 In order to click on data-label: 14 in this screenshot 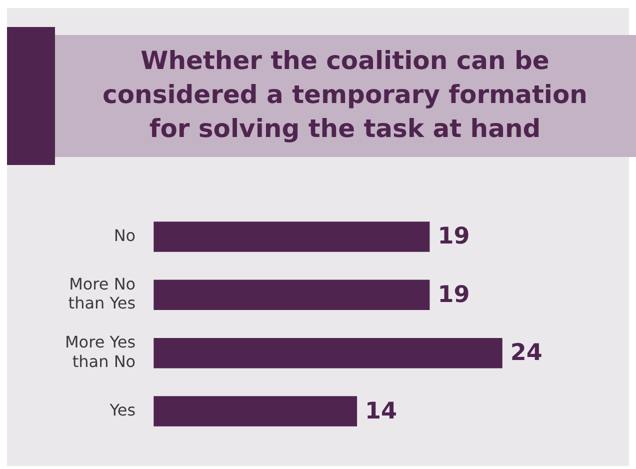, I will do `click(381, 411)`.